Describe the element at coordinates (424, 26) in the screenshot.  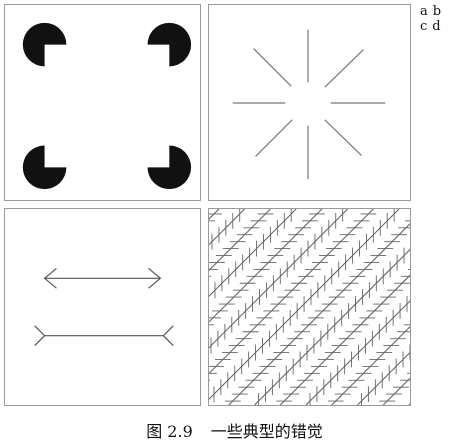
I see `label-c: c` at that location.